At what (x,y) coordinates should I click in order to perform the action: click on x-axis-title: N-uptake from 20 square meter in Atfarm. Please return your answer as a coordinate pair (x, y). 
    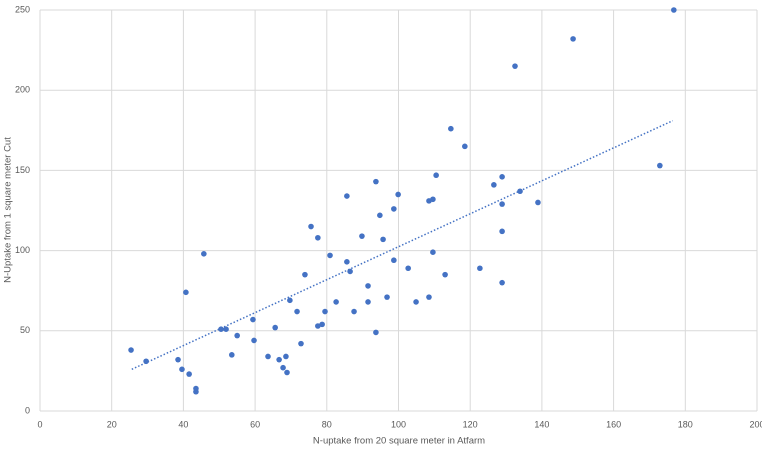
    Looking at the image, I should click on (399, 441).